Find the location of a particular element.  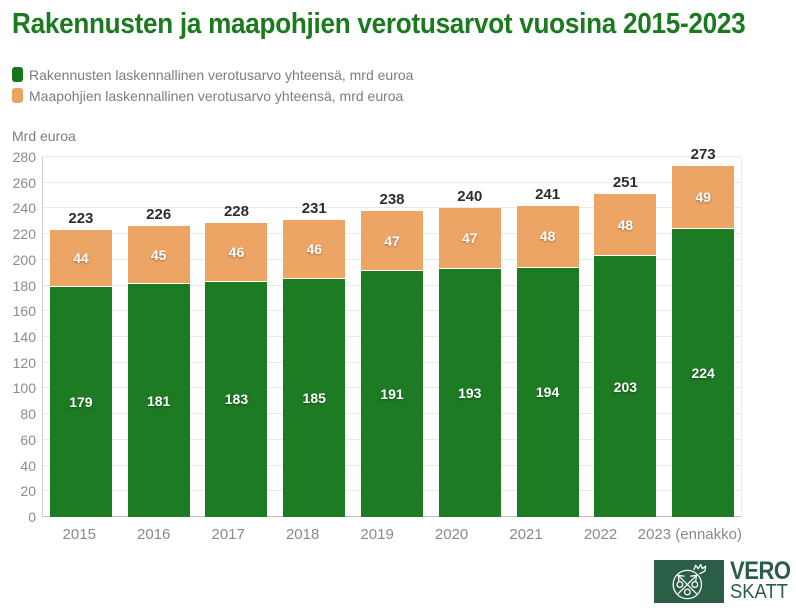

y-axis-tick: 280 is located at coordinates (24, 157).